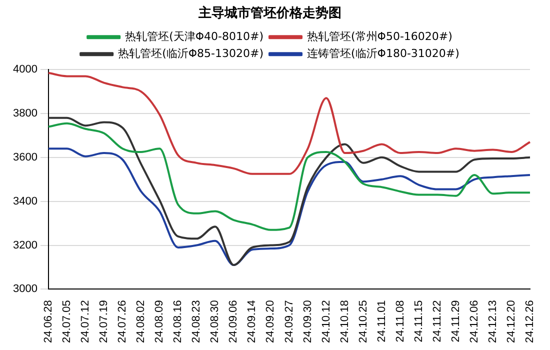  What do you see at coordinates (474, 322) in the screenshot?
I see `x-tick-label: 24.12.06` at bounding box center [474, 322].